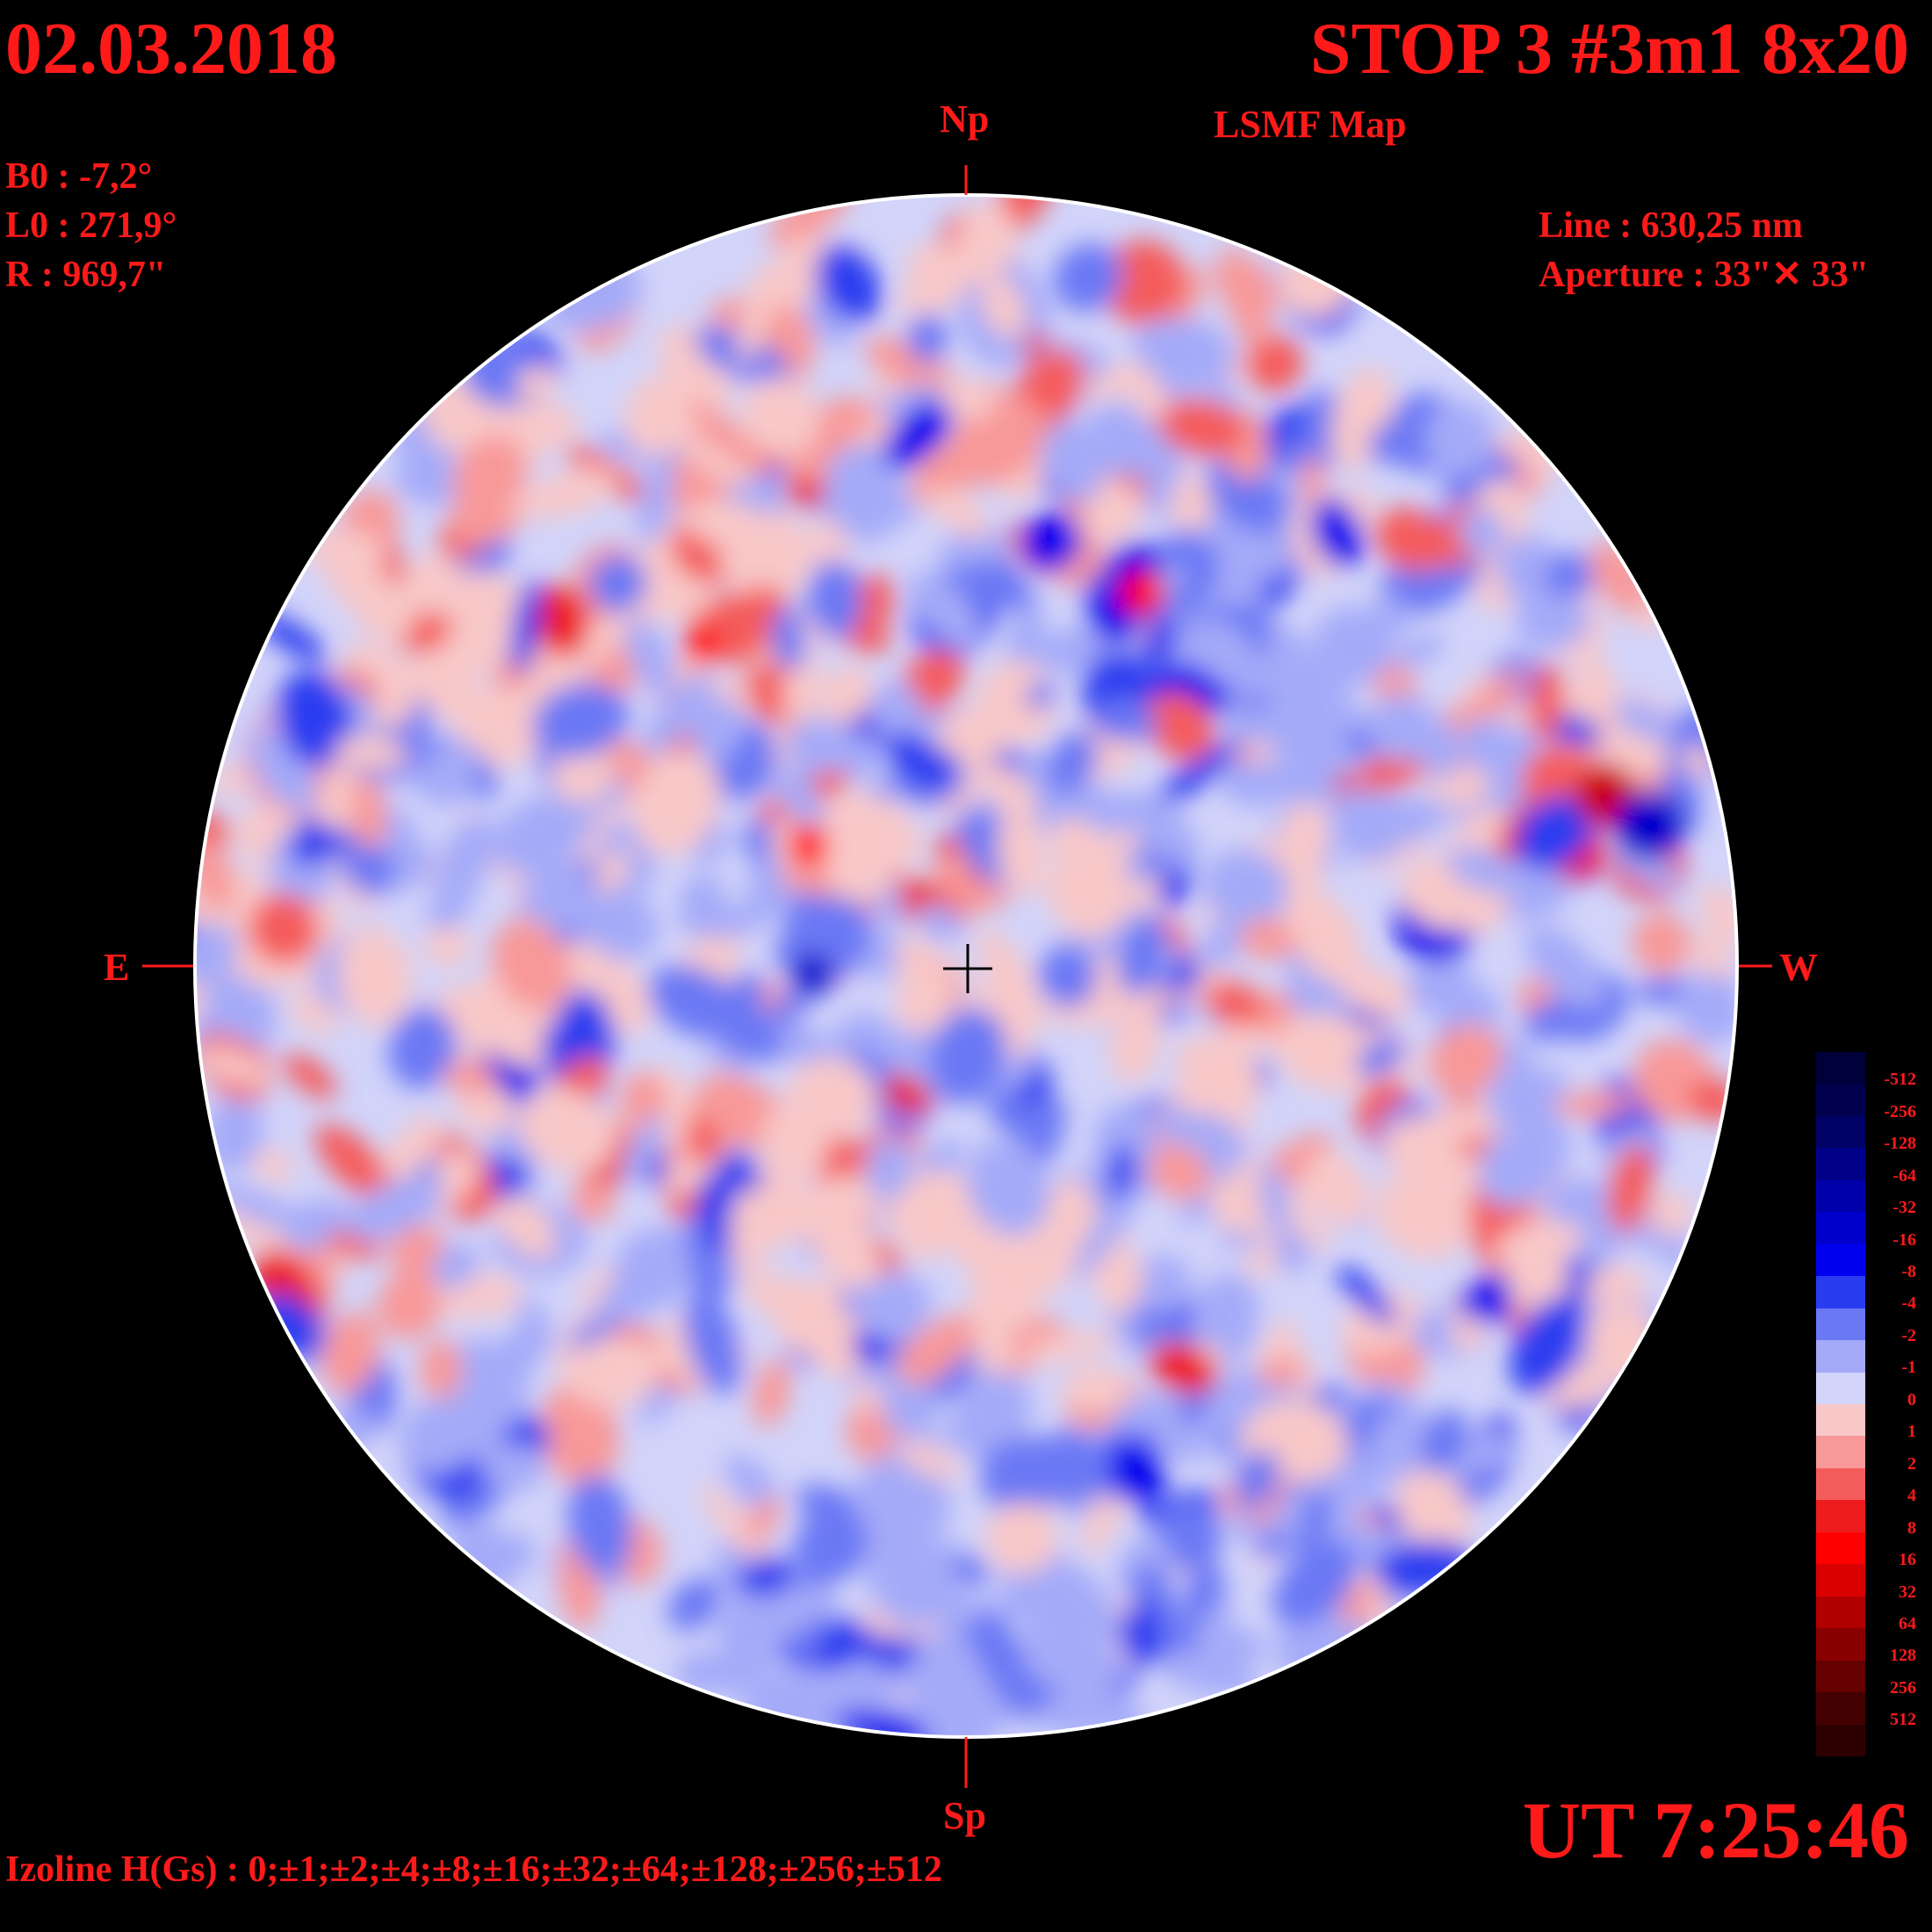 The height and width of the screenshot is (1932, 1932). I want to click on east-label: E, so click(117, 968).